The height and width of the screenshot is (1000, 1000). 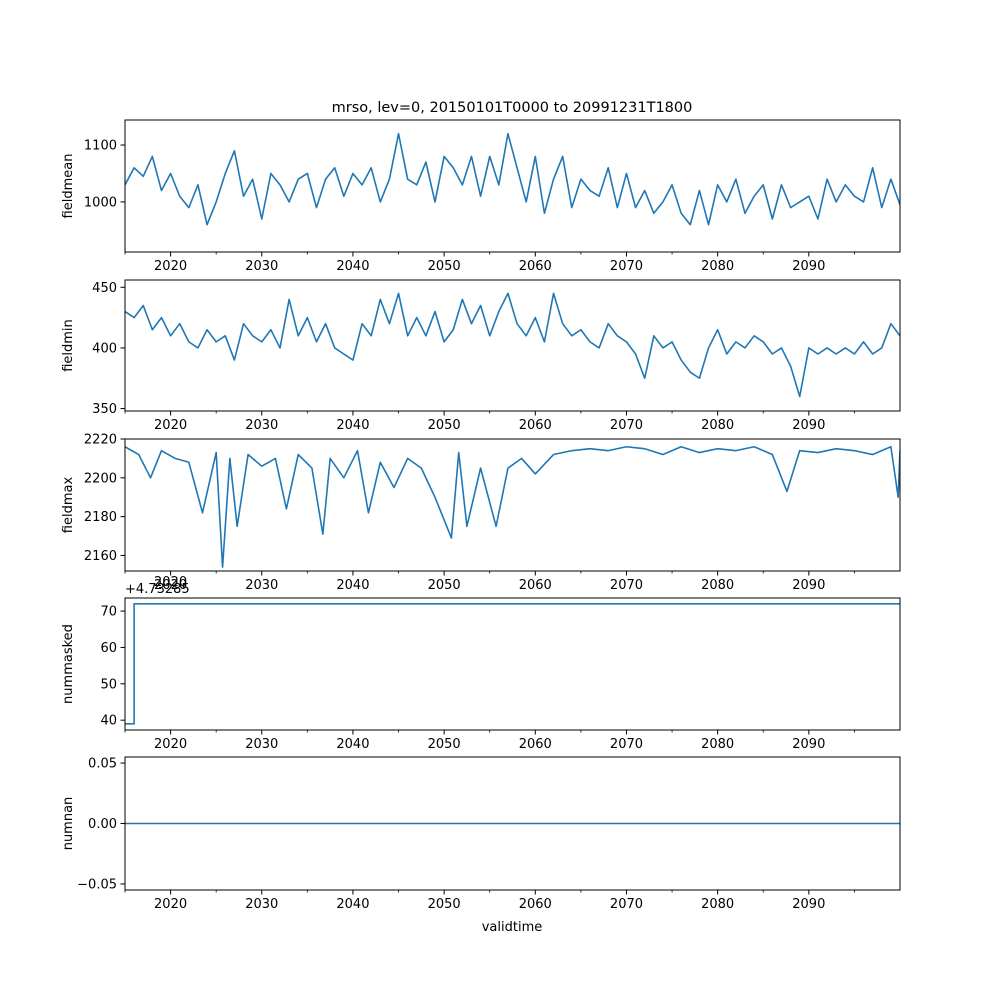 I want to click on y-tick-label: 1000, so click(x=100, y=202).